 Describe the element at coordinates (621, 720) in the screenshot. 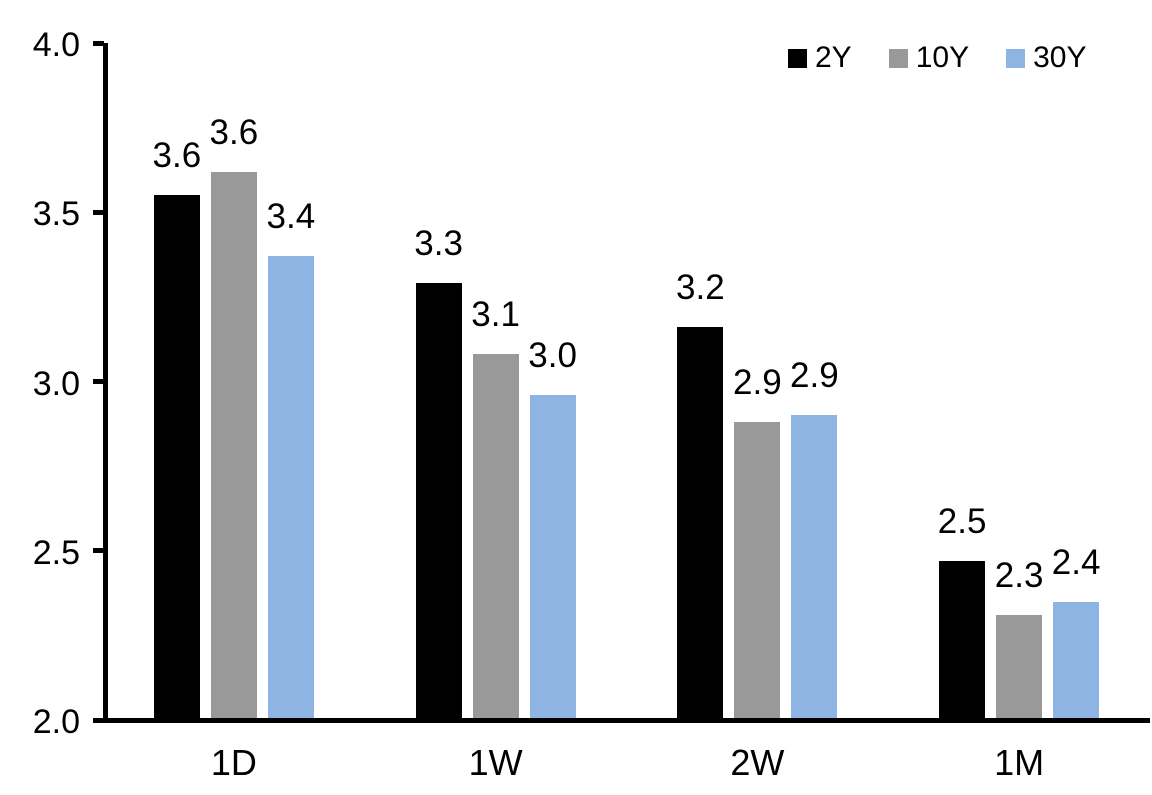

I see `x-axis-line` at that location.